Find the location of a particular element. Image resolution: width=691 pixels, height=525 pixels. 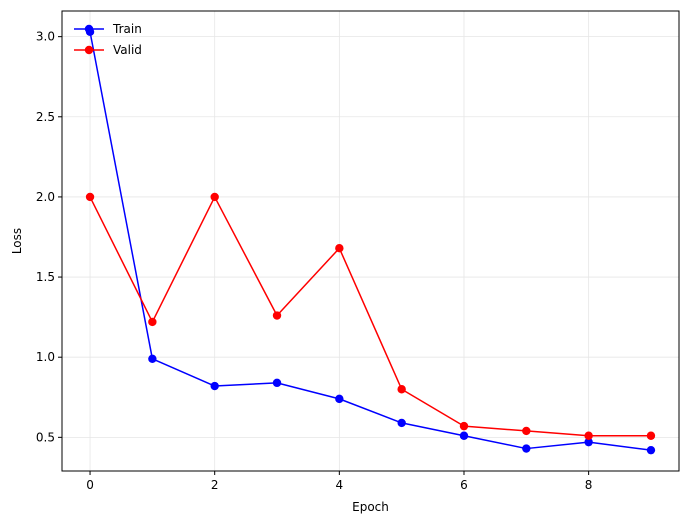

legend: Train Valid is located at coordinates (108, 39).